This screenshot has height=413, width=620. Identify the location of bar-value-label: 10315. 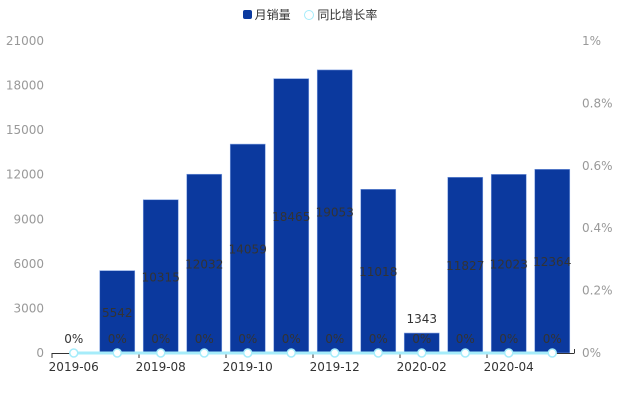
(161, 277).